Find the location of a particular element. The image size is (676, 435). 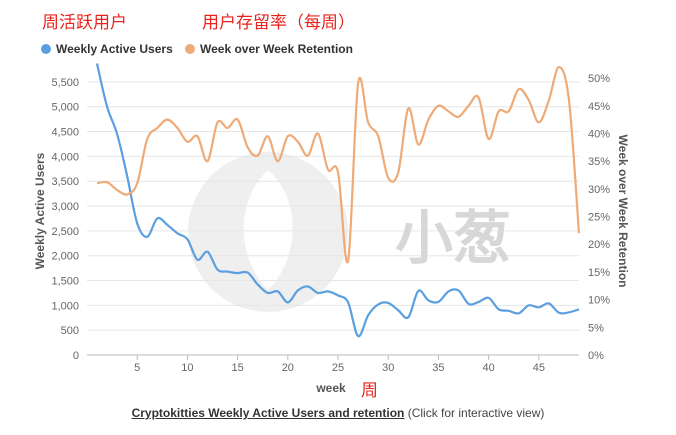

x-tick-label: 35 is located at coordinates (438, 368).